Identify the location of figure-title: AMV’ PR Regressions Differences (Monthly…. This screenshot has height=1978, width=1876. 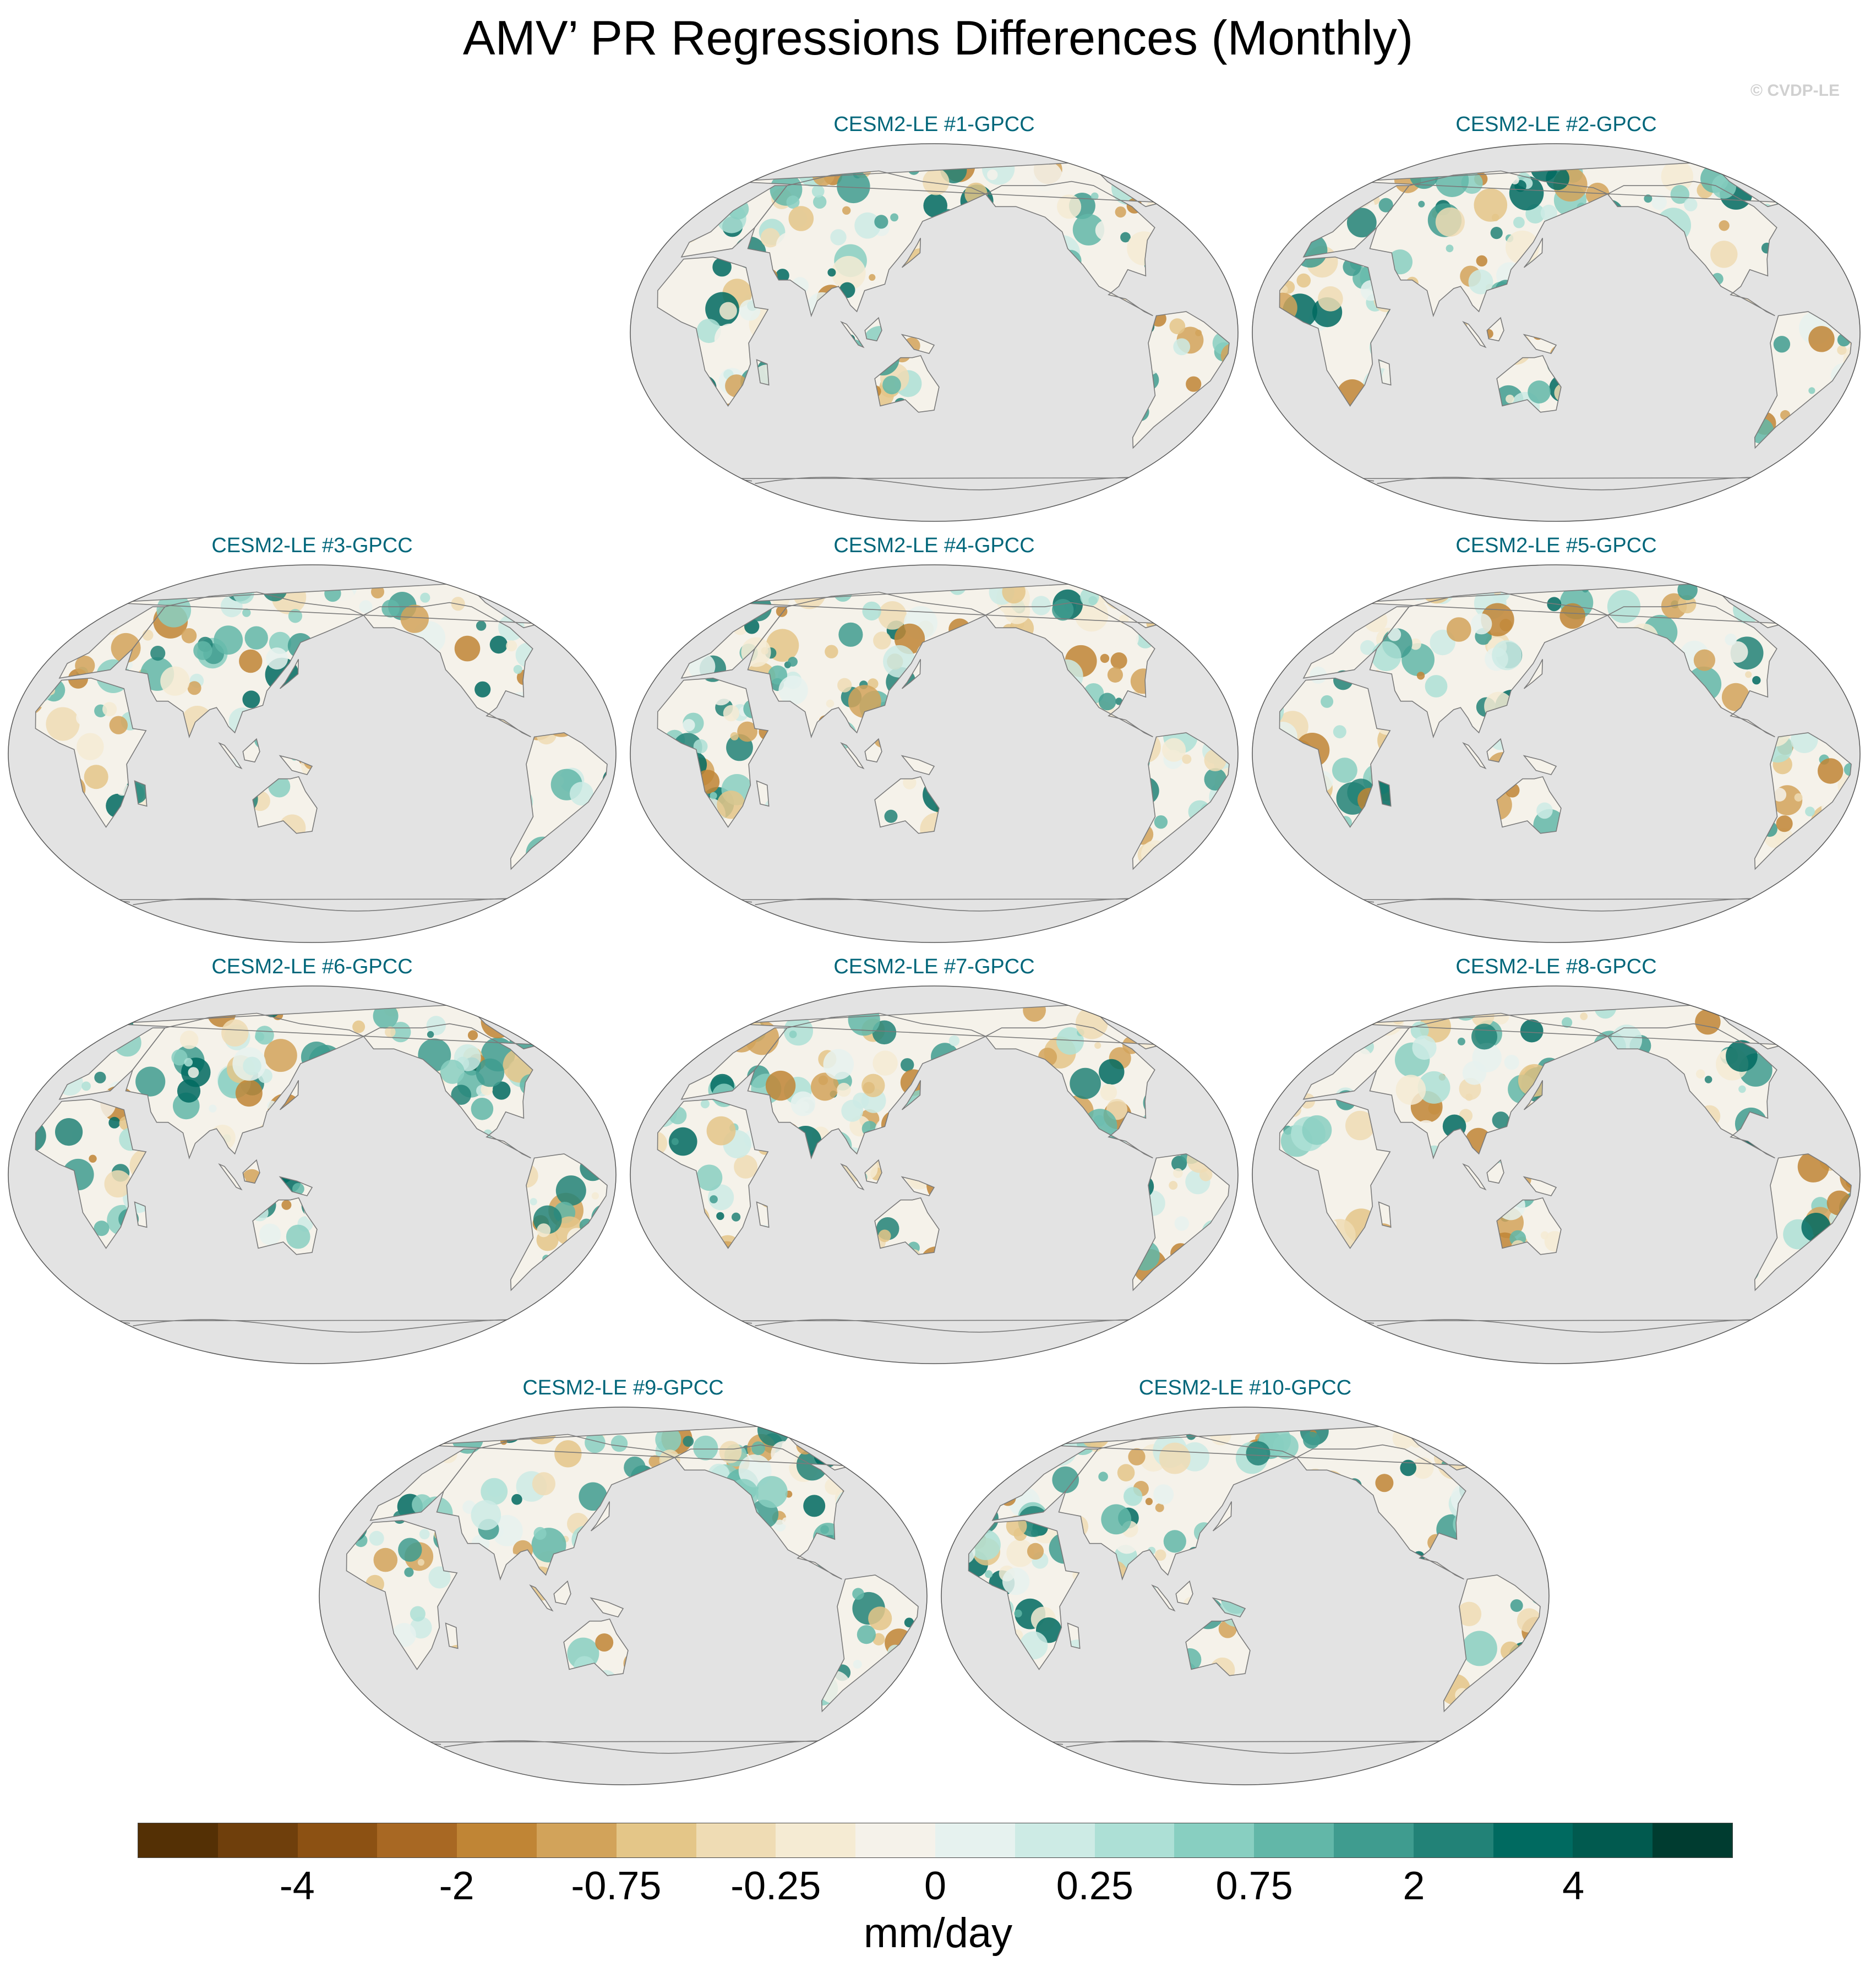
(938, 37).